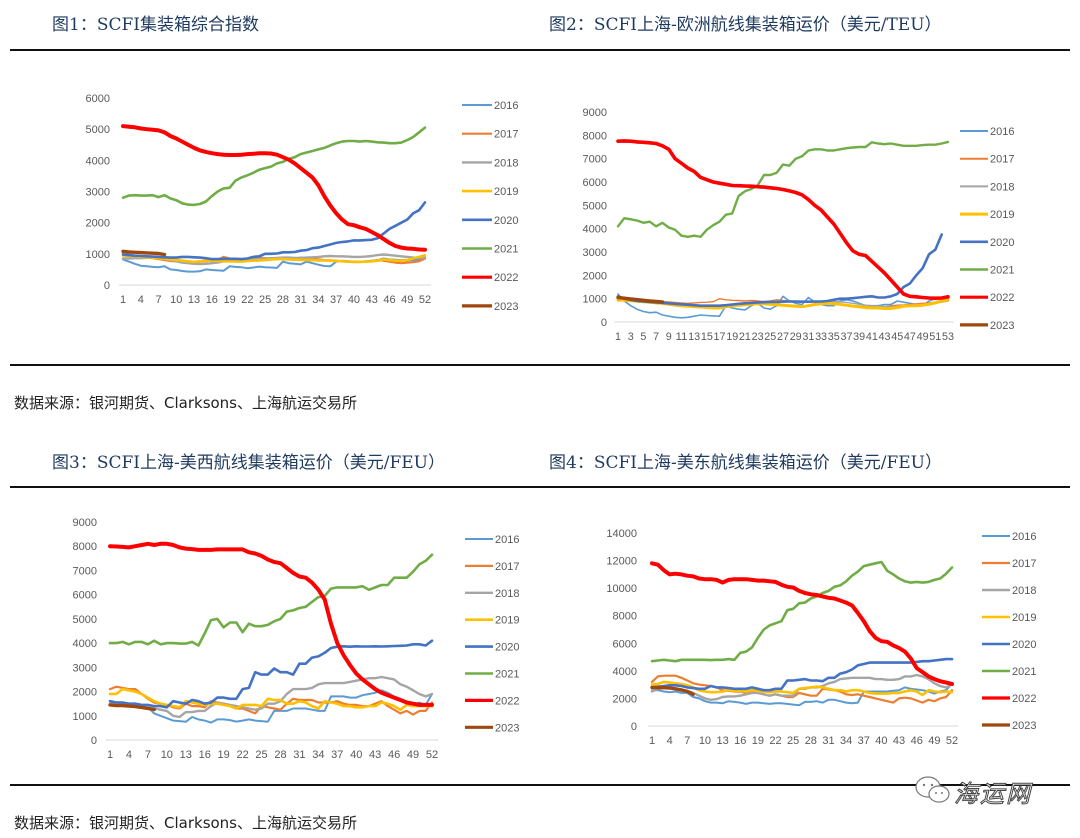 The image size is (1080, 838). Describe the element at coordinates (621, 534) in the screenshot. I see `y-tick-label: 14000` at that location.